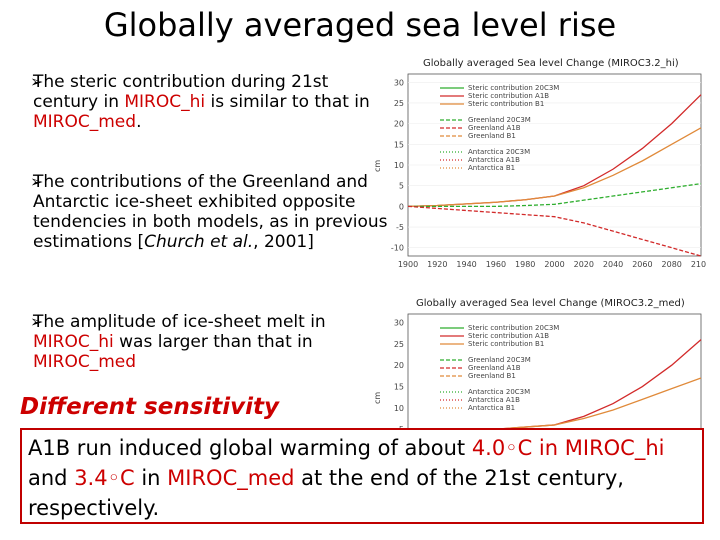 The height and width of the screenshot is (540, 720). I want to click on x-tick-label: 1980, so click(525, 264).